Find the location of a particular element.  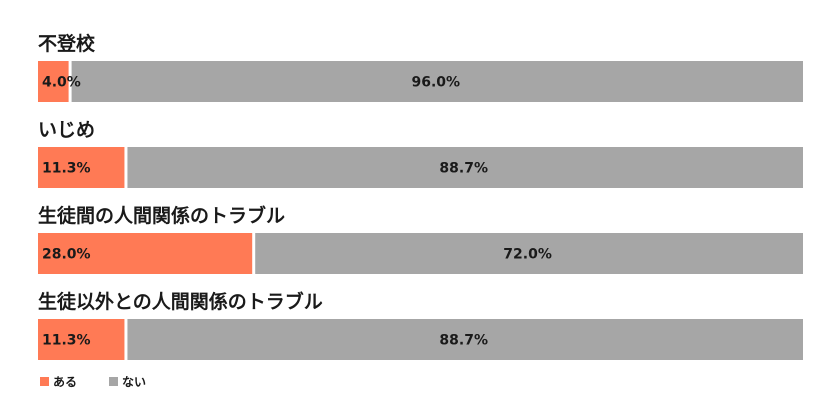

data-label: 96.0% is located at coordinates (436, 83).